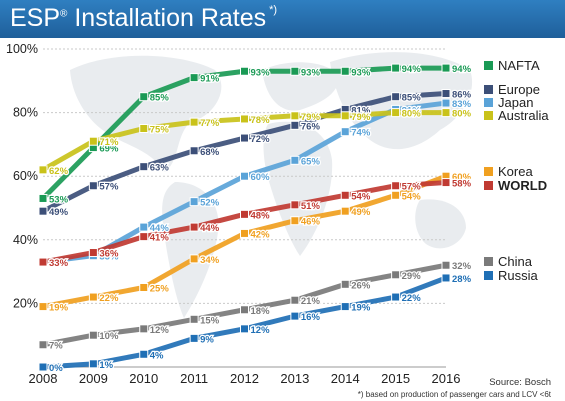 Image resolution: width=565 pixels, height=401 pixels. I want to click on point-world-2016, so click(446, 183).